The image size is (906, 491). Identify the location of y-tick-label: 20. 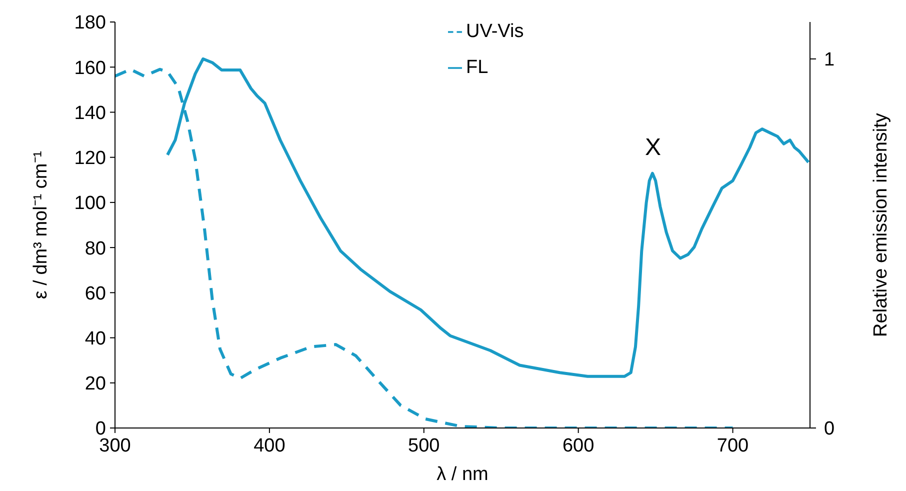
(95, 384).